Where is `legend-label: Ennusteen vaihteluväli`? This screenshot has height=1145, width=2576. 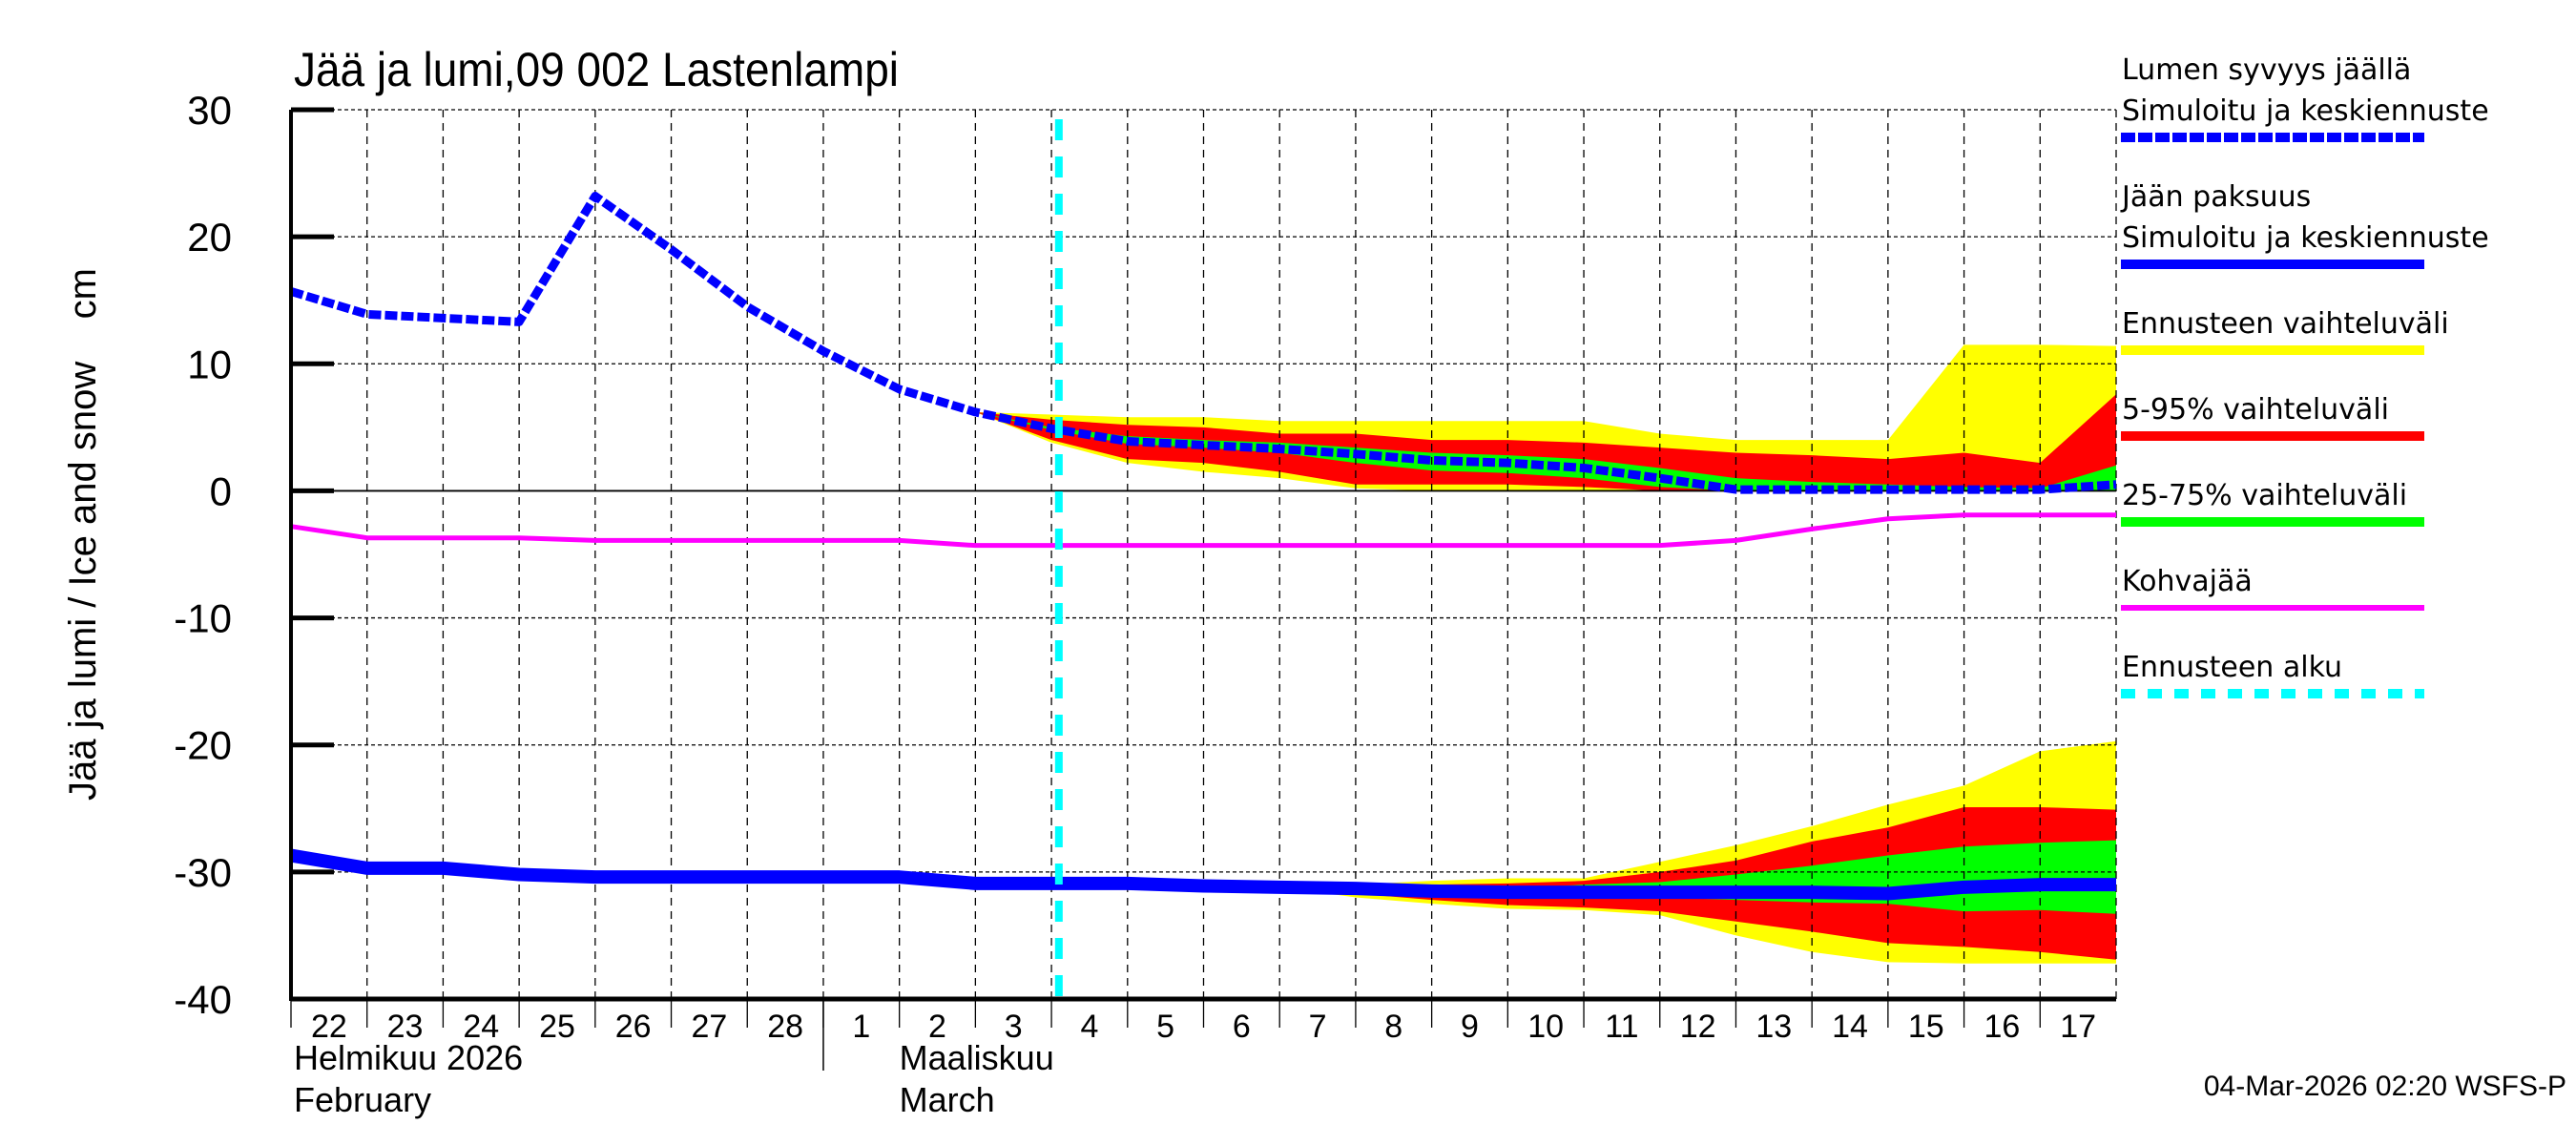
legend-label: Ennusteen vaihteluväli is located at coordinates (2285, 324).